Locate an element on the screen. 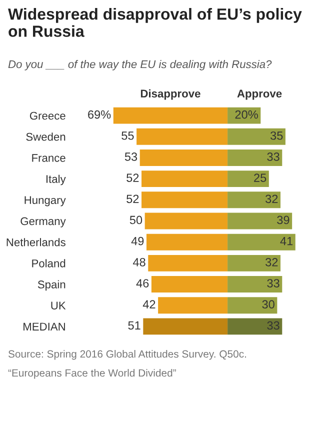 The height and width of the screenshot is (424, 322). data-label: 41 is located at coordinates (286, 241).